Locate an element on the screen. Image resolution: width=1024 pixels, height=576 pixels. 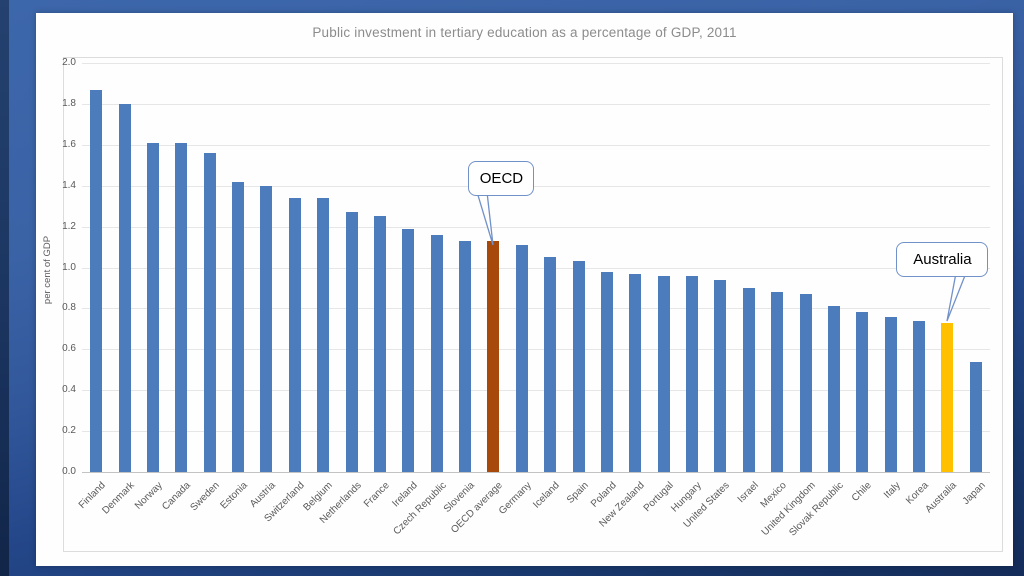
bar-israel is located at coordinates (748, 379).